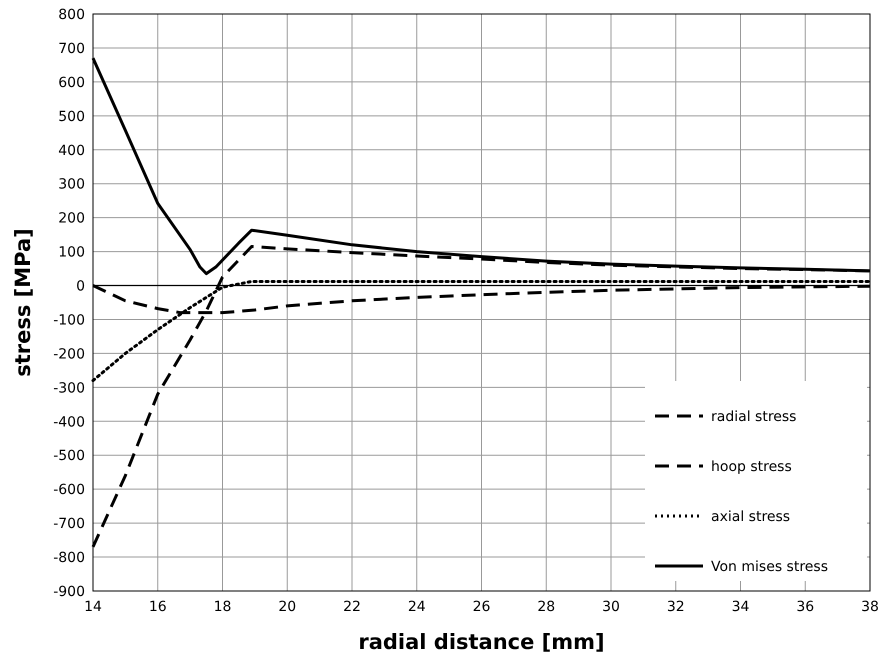  Describe the element at coordinates (69, 558) in the screenshot. I see `y-tick-label: -800` at that location.